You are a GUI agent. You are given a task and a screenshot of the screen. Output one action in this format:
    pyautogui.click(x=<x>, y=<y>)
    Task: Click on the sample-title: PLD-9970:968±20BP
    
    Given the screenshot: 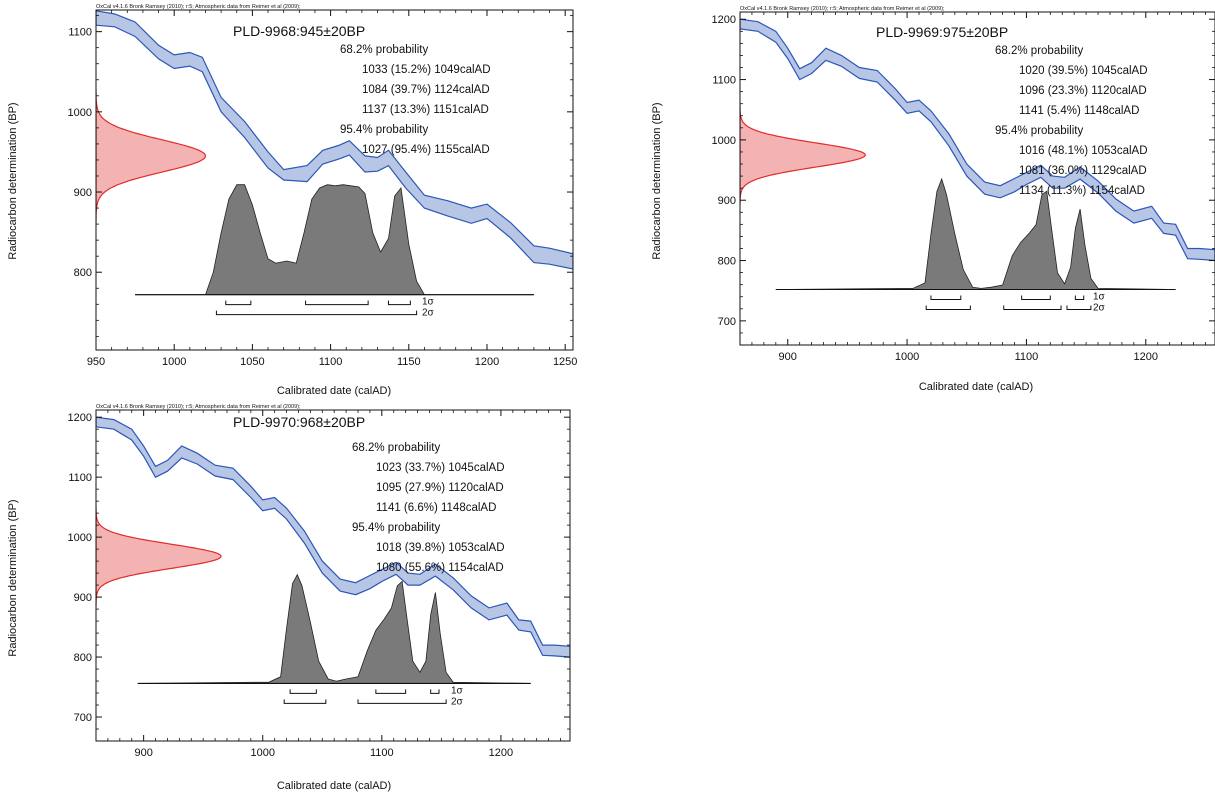 What is the action you would take?
    pyautogui.click(x=299, y=422)
    